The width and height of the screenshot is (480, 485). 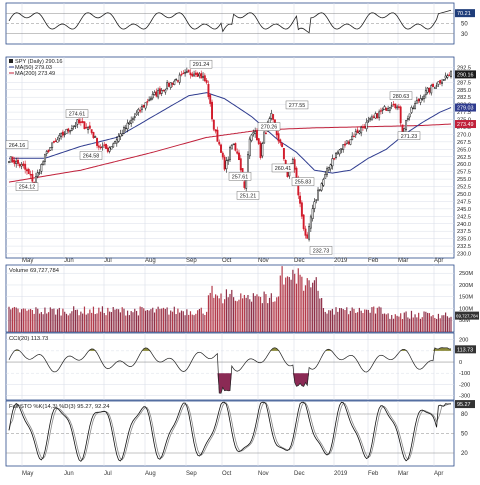 What do you see at coordinates (464, 195) in the screenshot?
I see `price-tick-label: 250.0` at bounding box center [464, 195].